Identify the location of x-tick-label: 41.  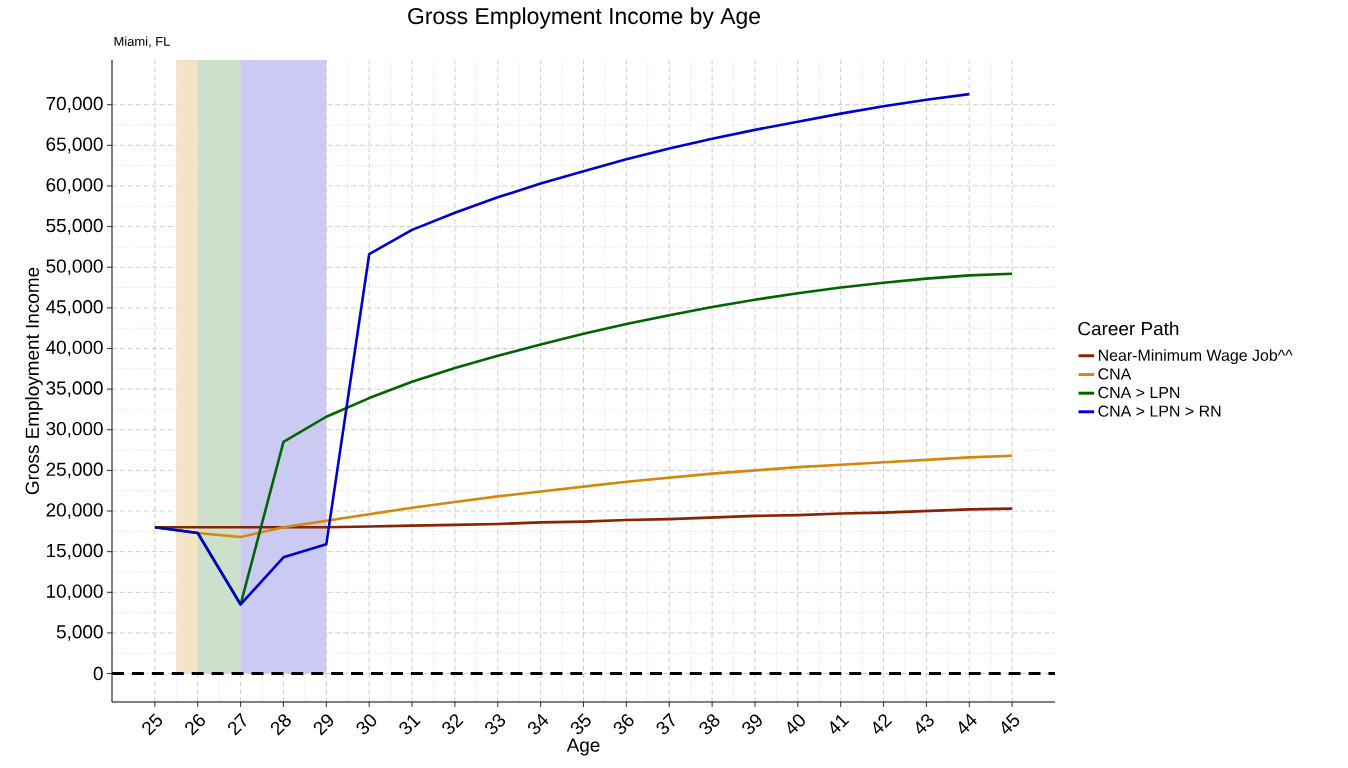
(840, 724).